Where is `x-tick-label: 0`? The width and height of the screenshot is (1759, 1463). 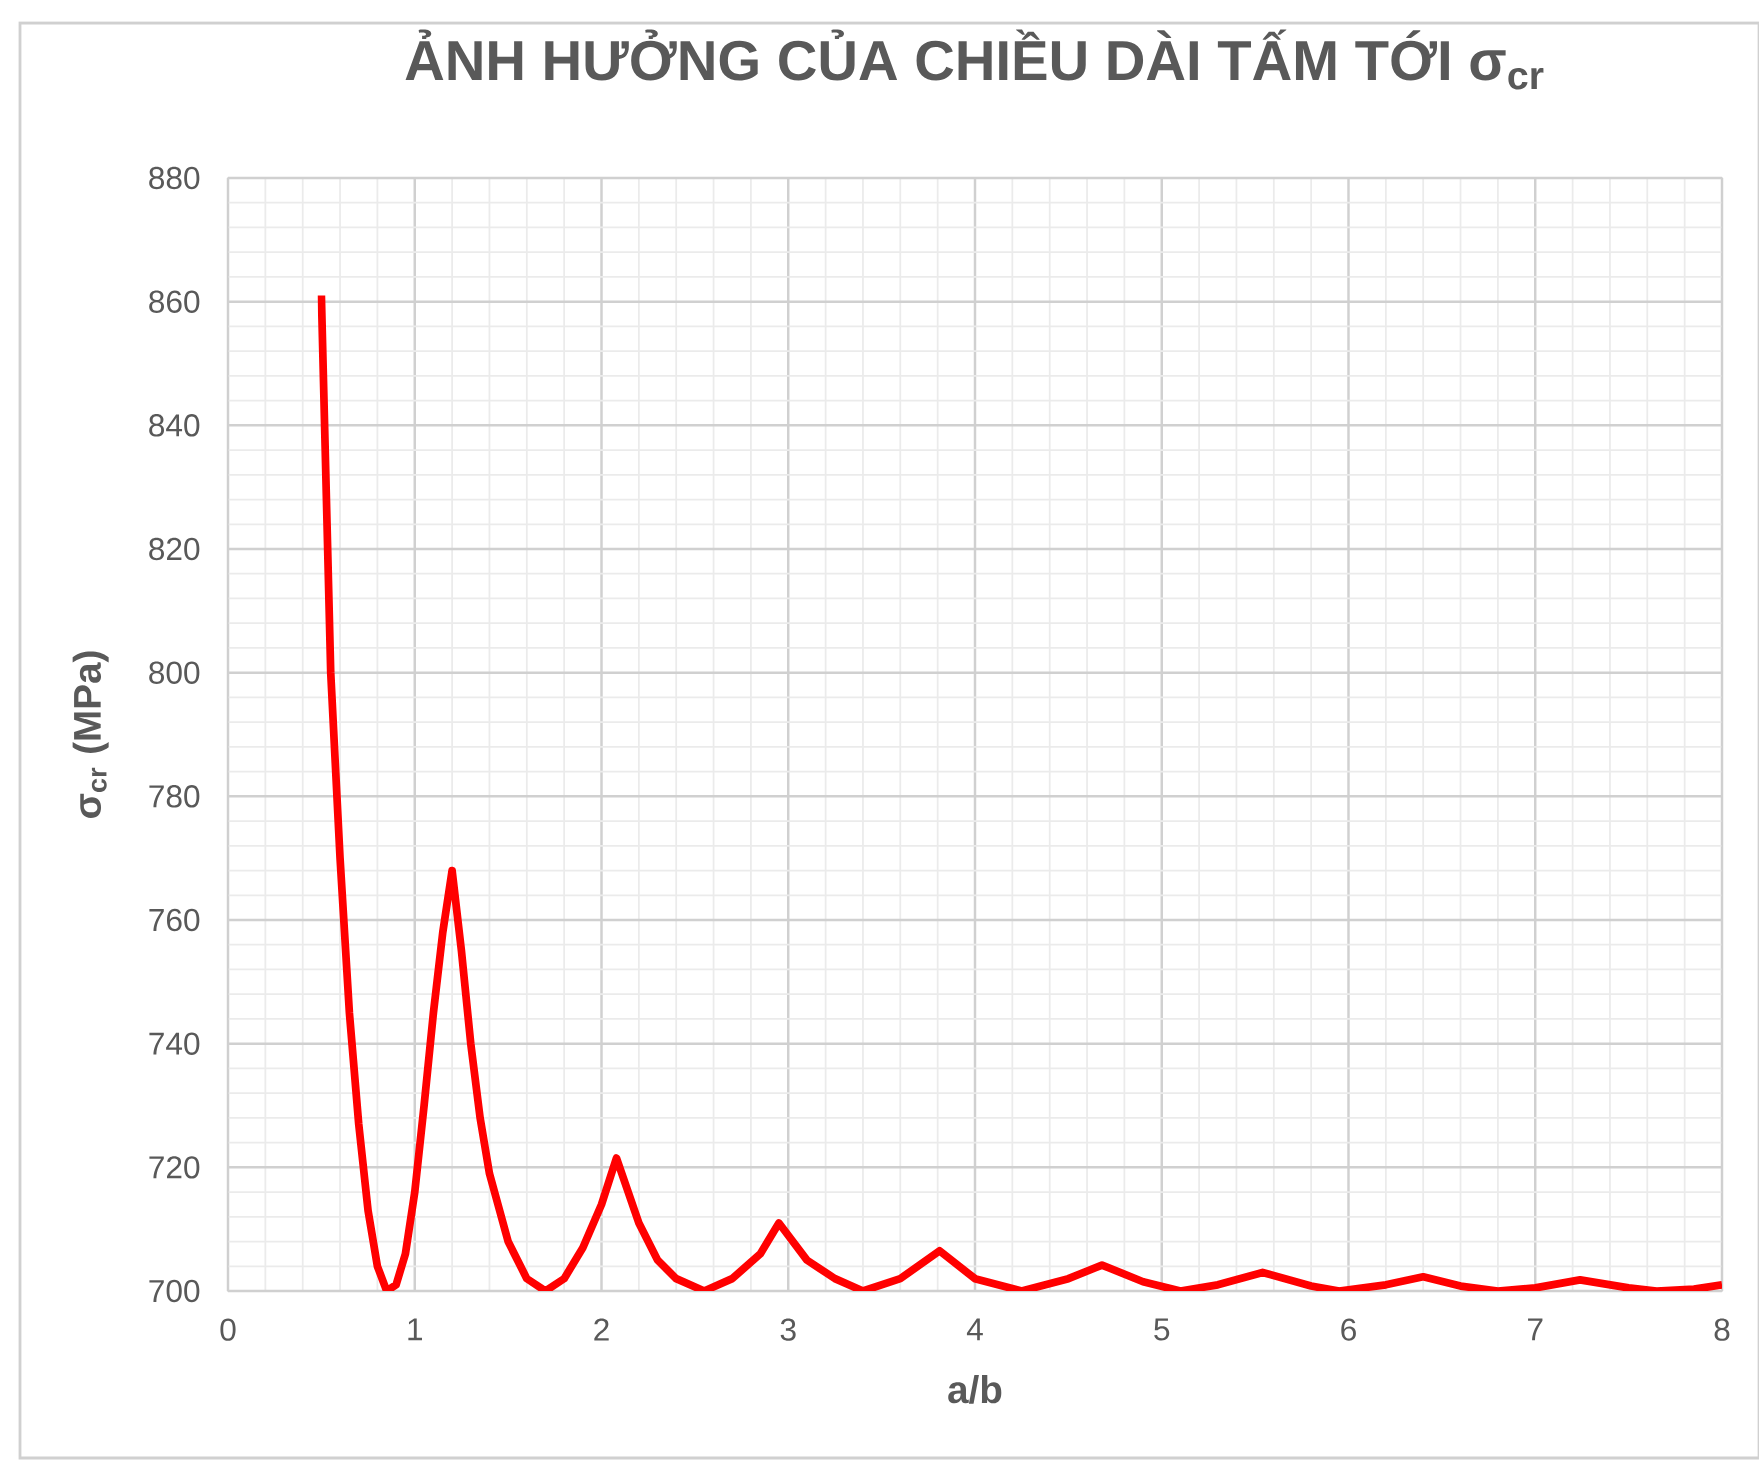 x-tick-label: 0 is located at coordinates (228, 1329).